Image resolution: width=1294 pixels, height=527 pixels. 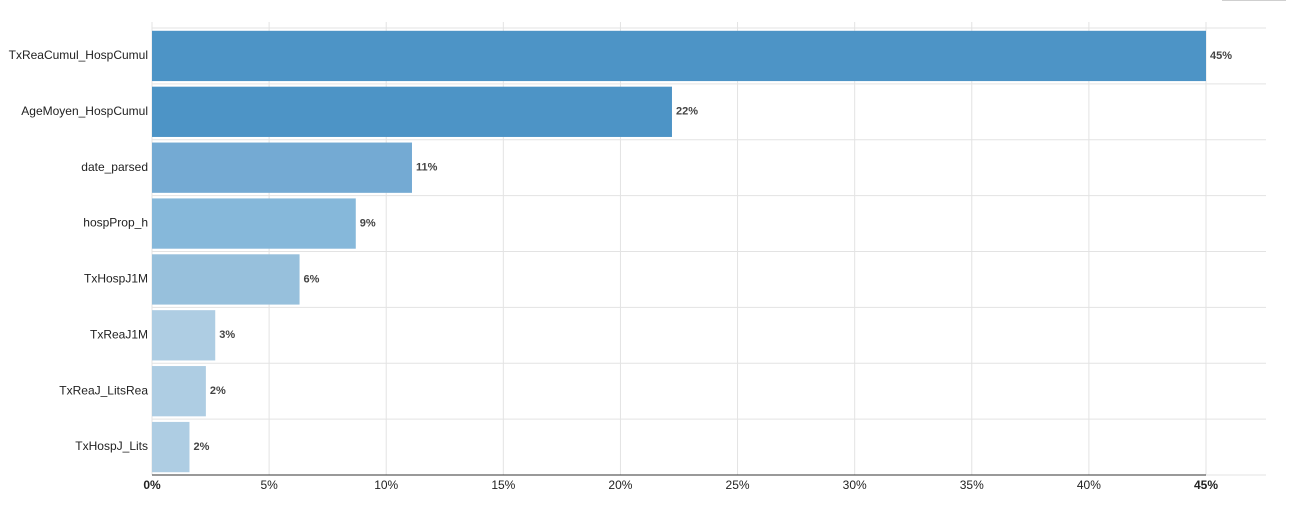 What do you see at coordinates (620, 485) in the screenshot?
I see `x-tick-label: 20%` at bounding box center [620, 485].